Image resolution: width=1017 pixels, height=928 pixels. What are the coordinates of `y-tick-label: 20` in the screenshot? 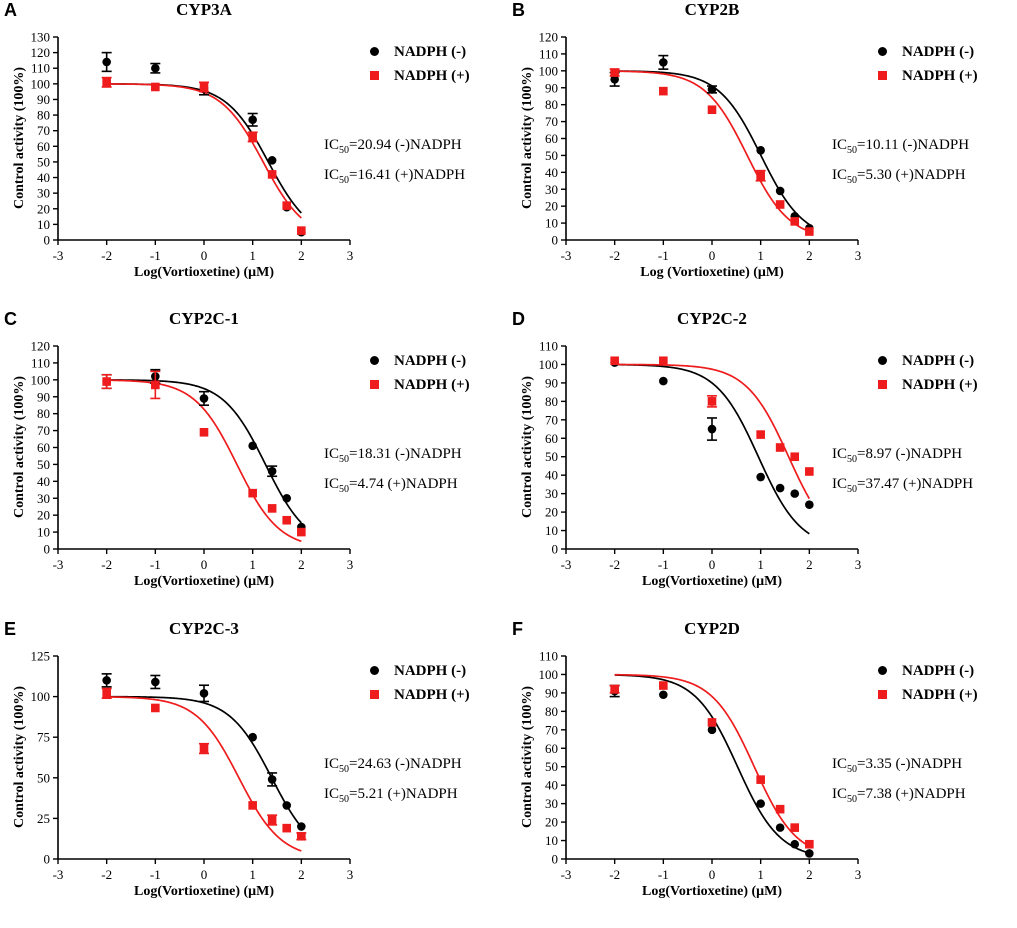 It's located at (43, 515).